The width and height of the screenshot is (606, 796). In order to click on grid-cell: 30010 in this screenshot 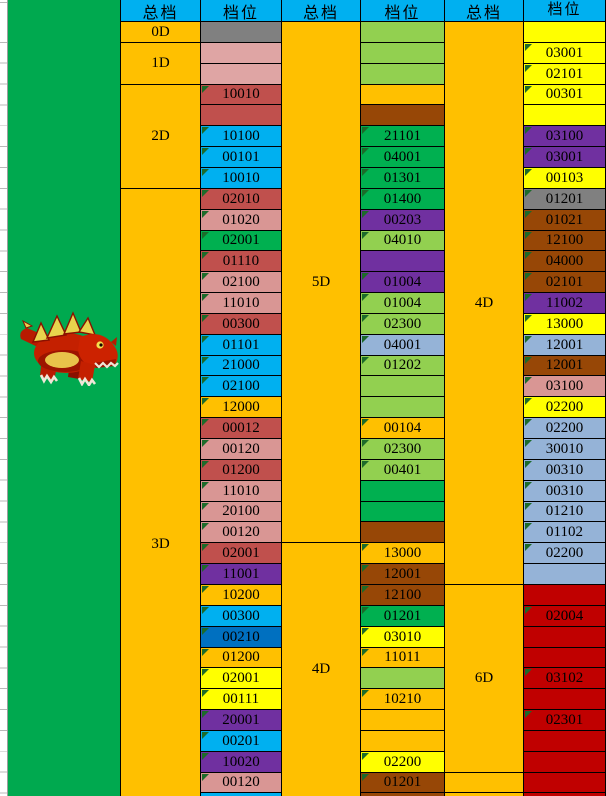, I will do `click(564, 449)`.